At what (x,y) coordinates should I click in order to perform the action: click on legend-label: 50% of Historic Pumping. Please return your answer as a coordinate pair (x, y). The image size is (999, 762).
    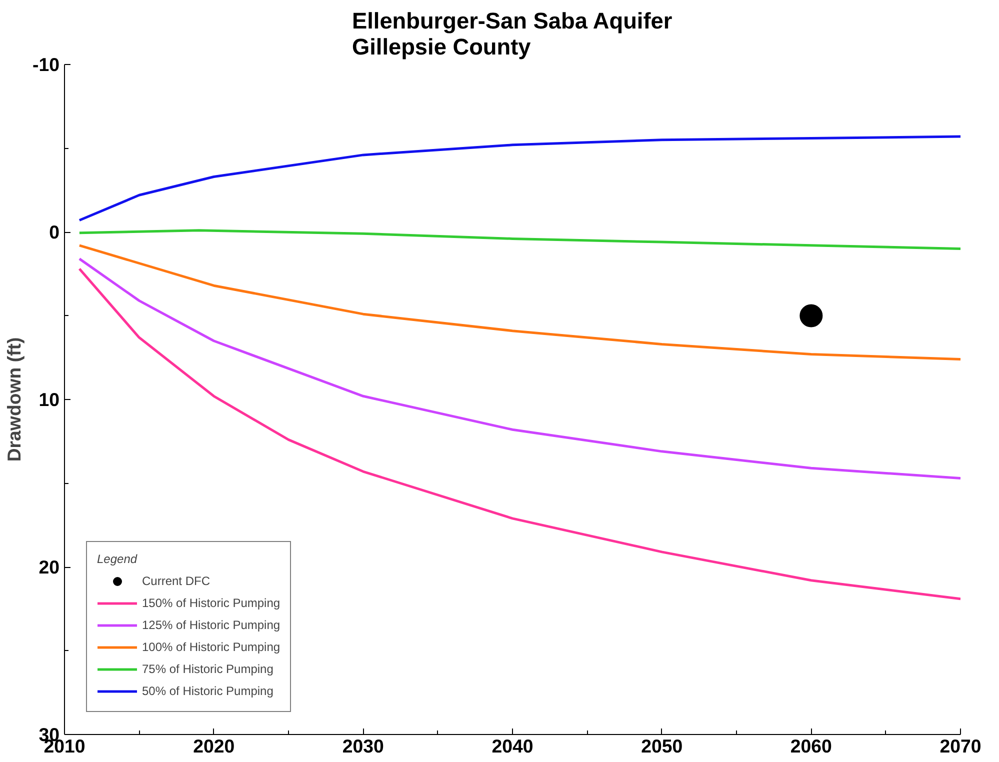
    Looking at the image, I should click on (208, 691).